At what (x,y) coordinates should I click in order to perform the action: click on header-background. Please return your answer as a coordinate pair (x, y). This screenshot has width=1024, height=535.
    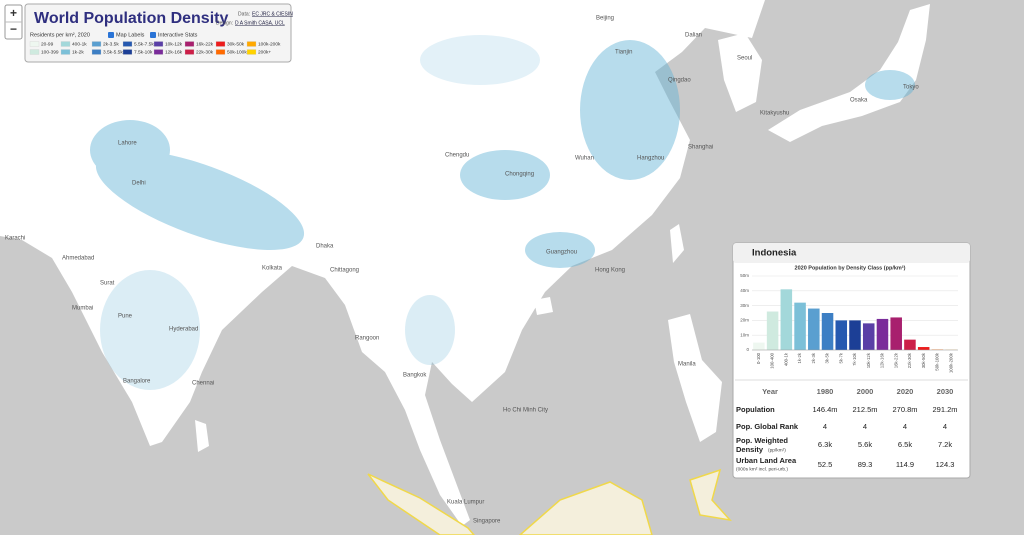
    Looking at the image, I should click on (158, 33).